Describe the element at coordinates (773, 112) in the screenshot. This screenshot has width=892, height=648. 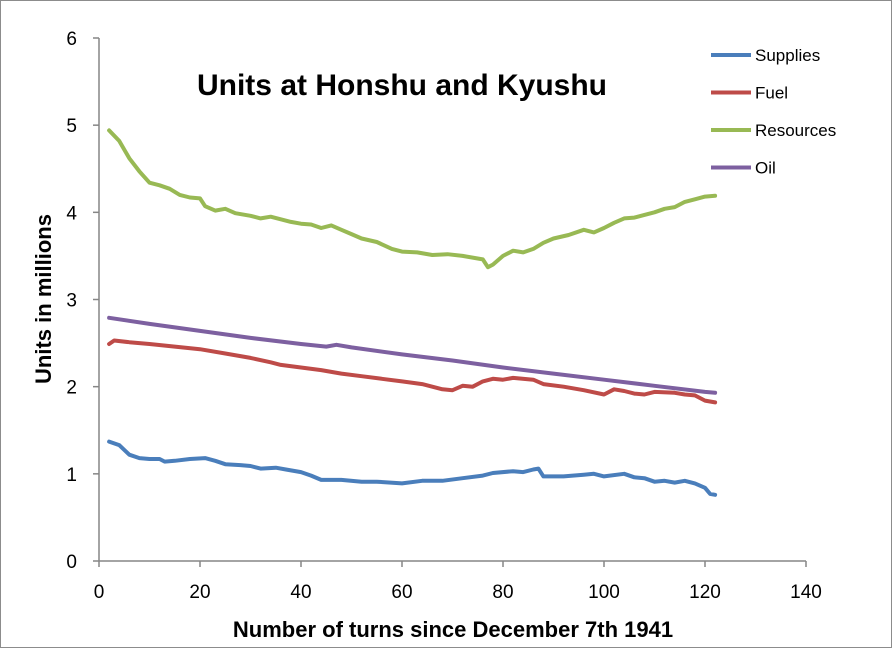
I see `legend: Supplies Fuel Resources Oil` at that location.